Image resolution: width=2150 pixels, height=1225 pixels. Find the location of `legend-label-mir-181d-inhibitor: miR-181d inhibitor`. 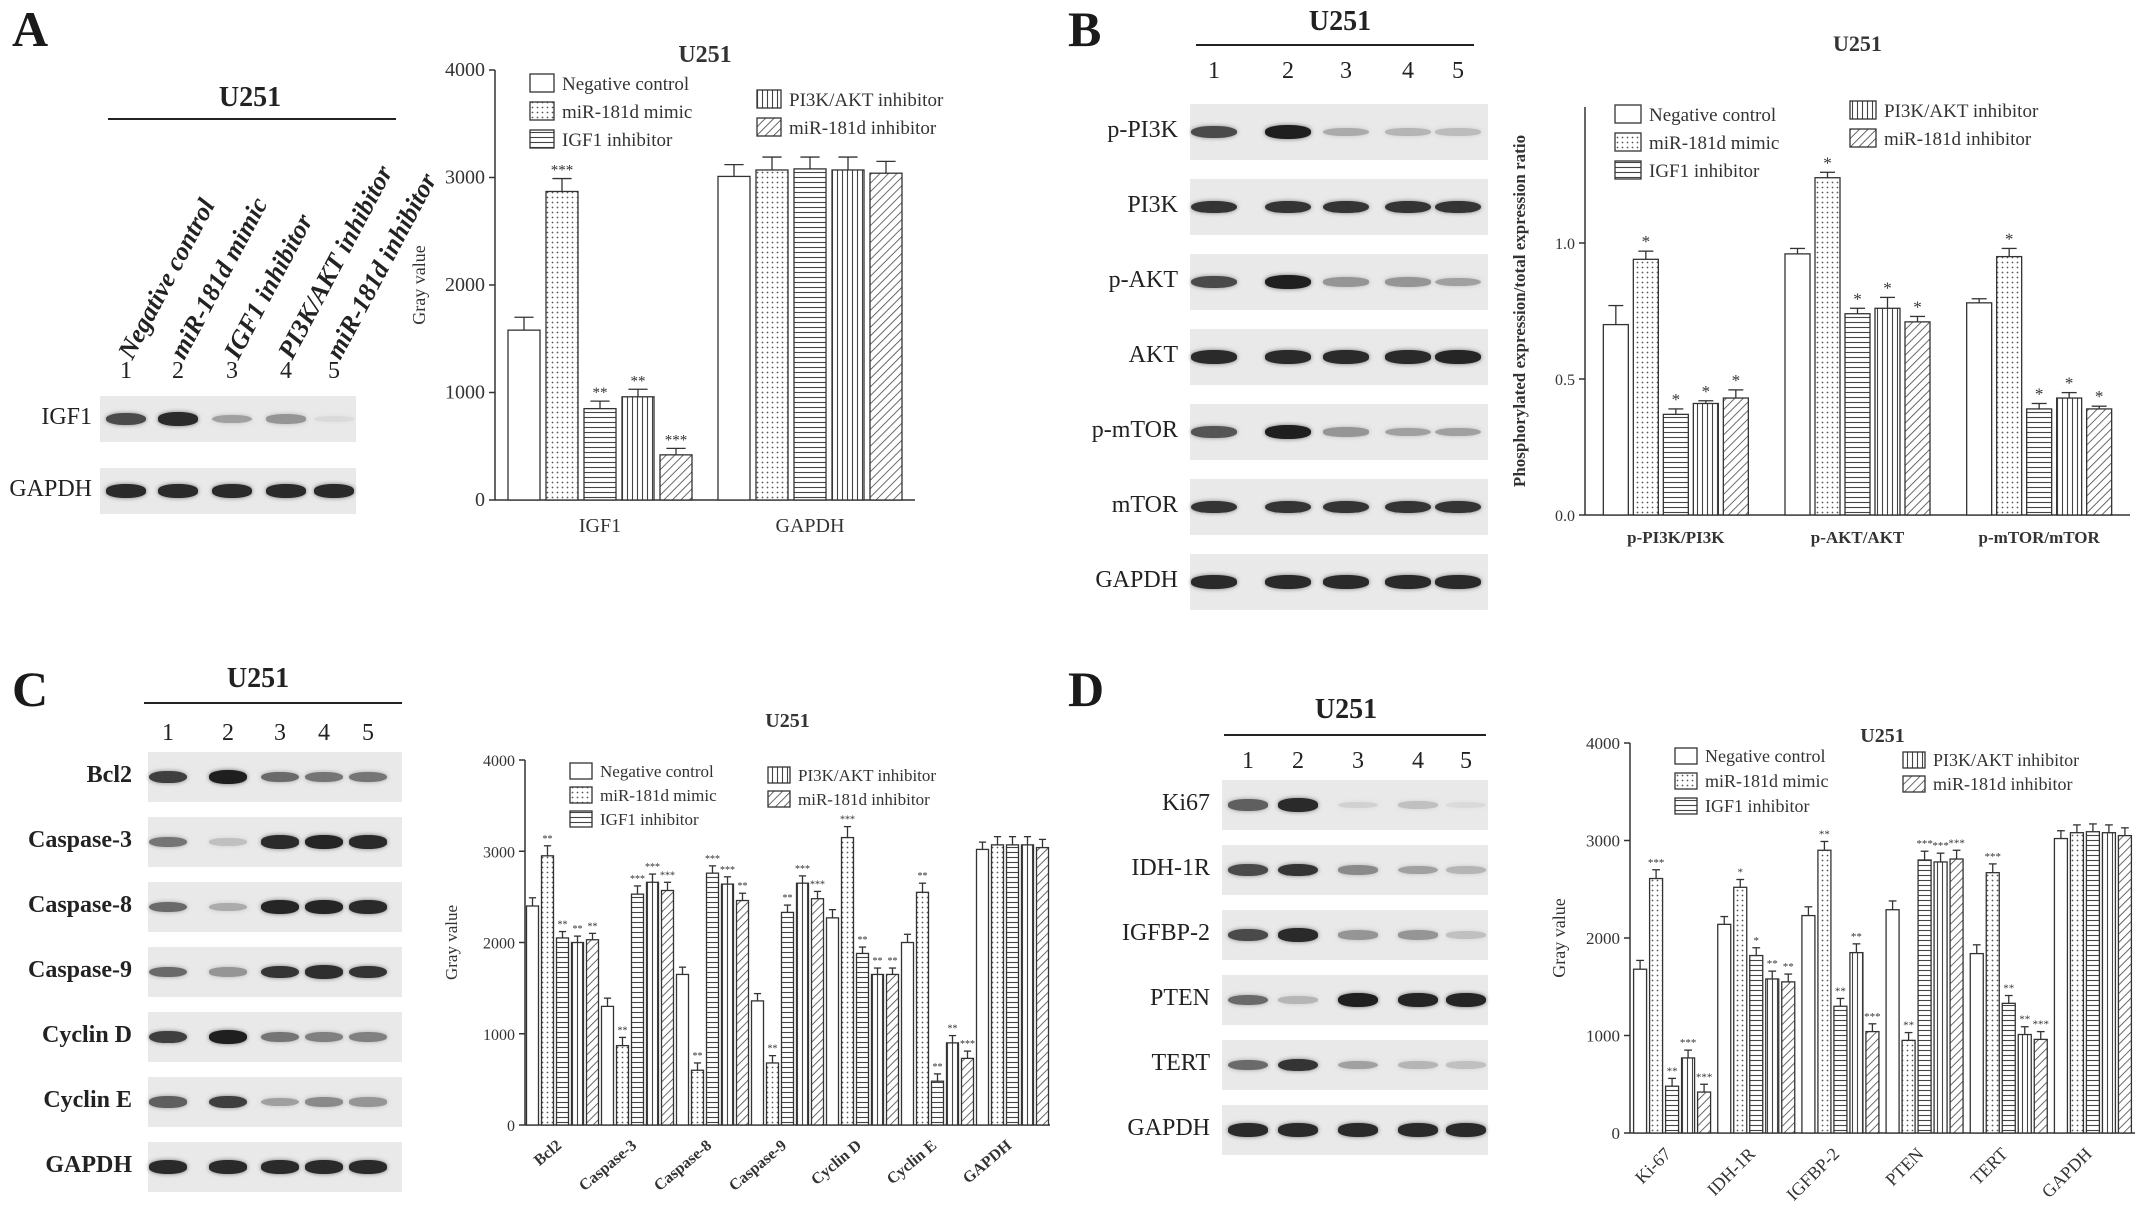

legend-label-mir-181d-inhibitor: miR-181d inhibitor is located at coordinates (1958, 139).